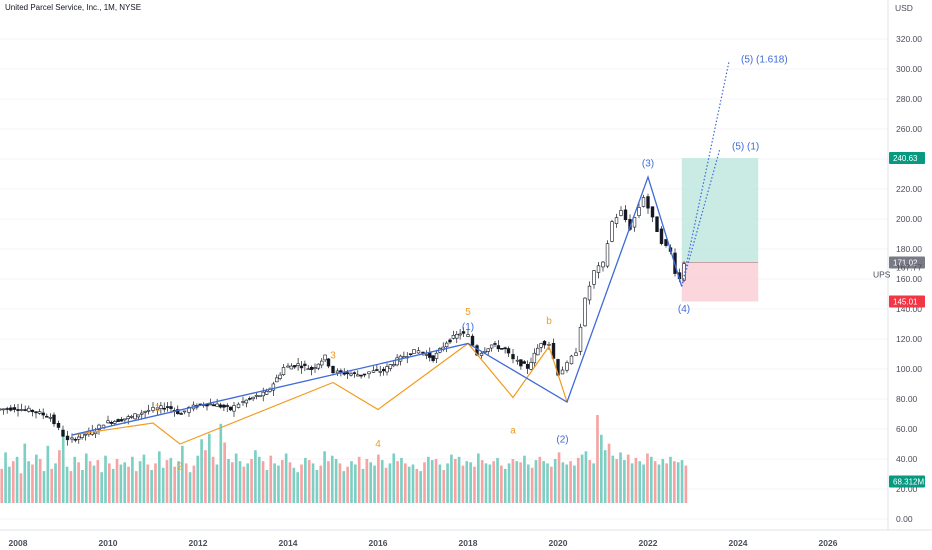 This screenshot has height=550, width=932. I want to click on wave-label-orange: 2, so click(180, 467).